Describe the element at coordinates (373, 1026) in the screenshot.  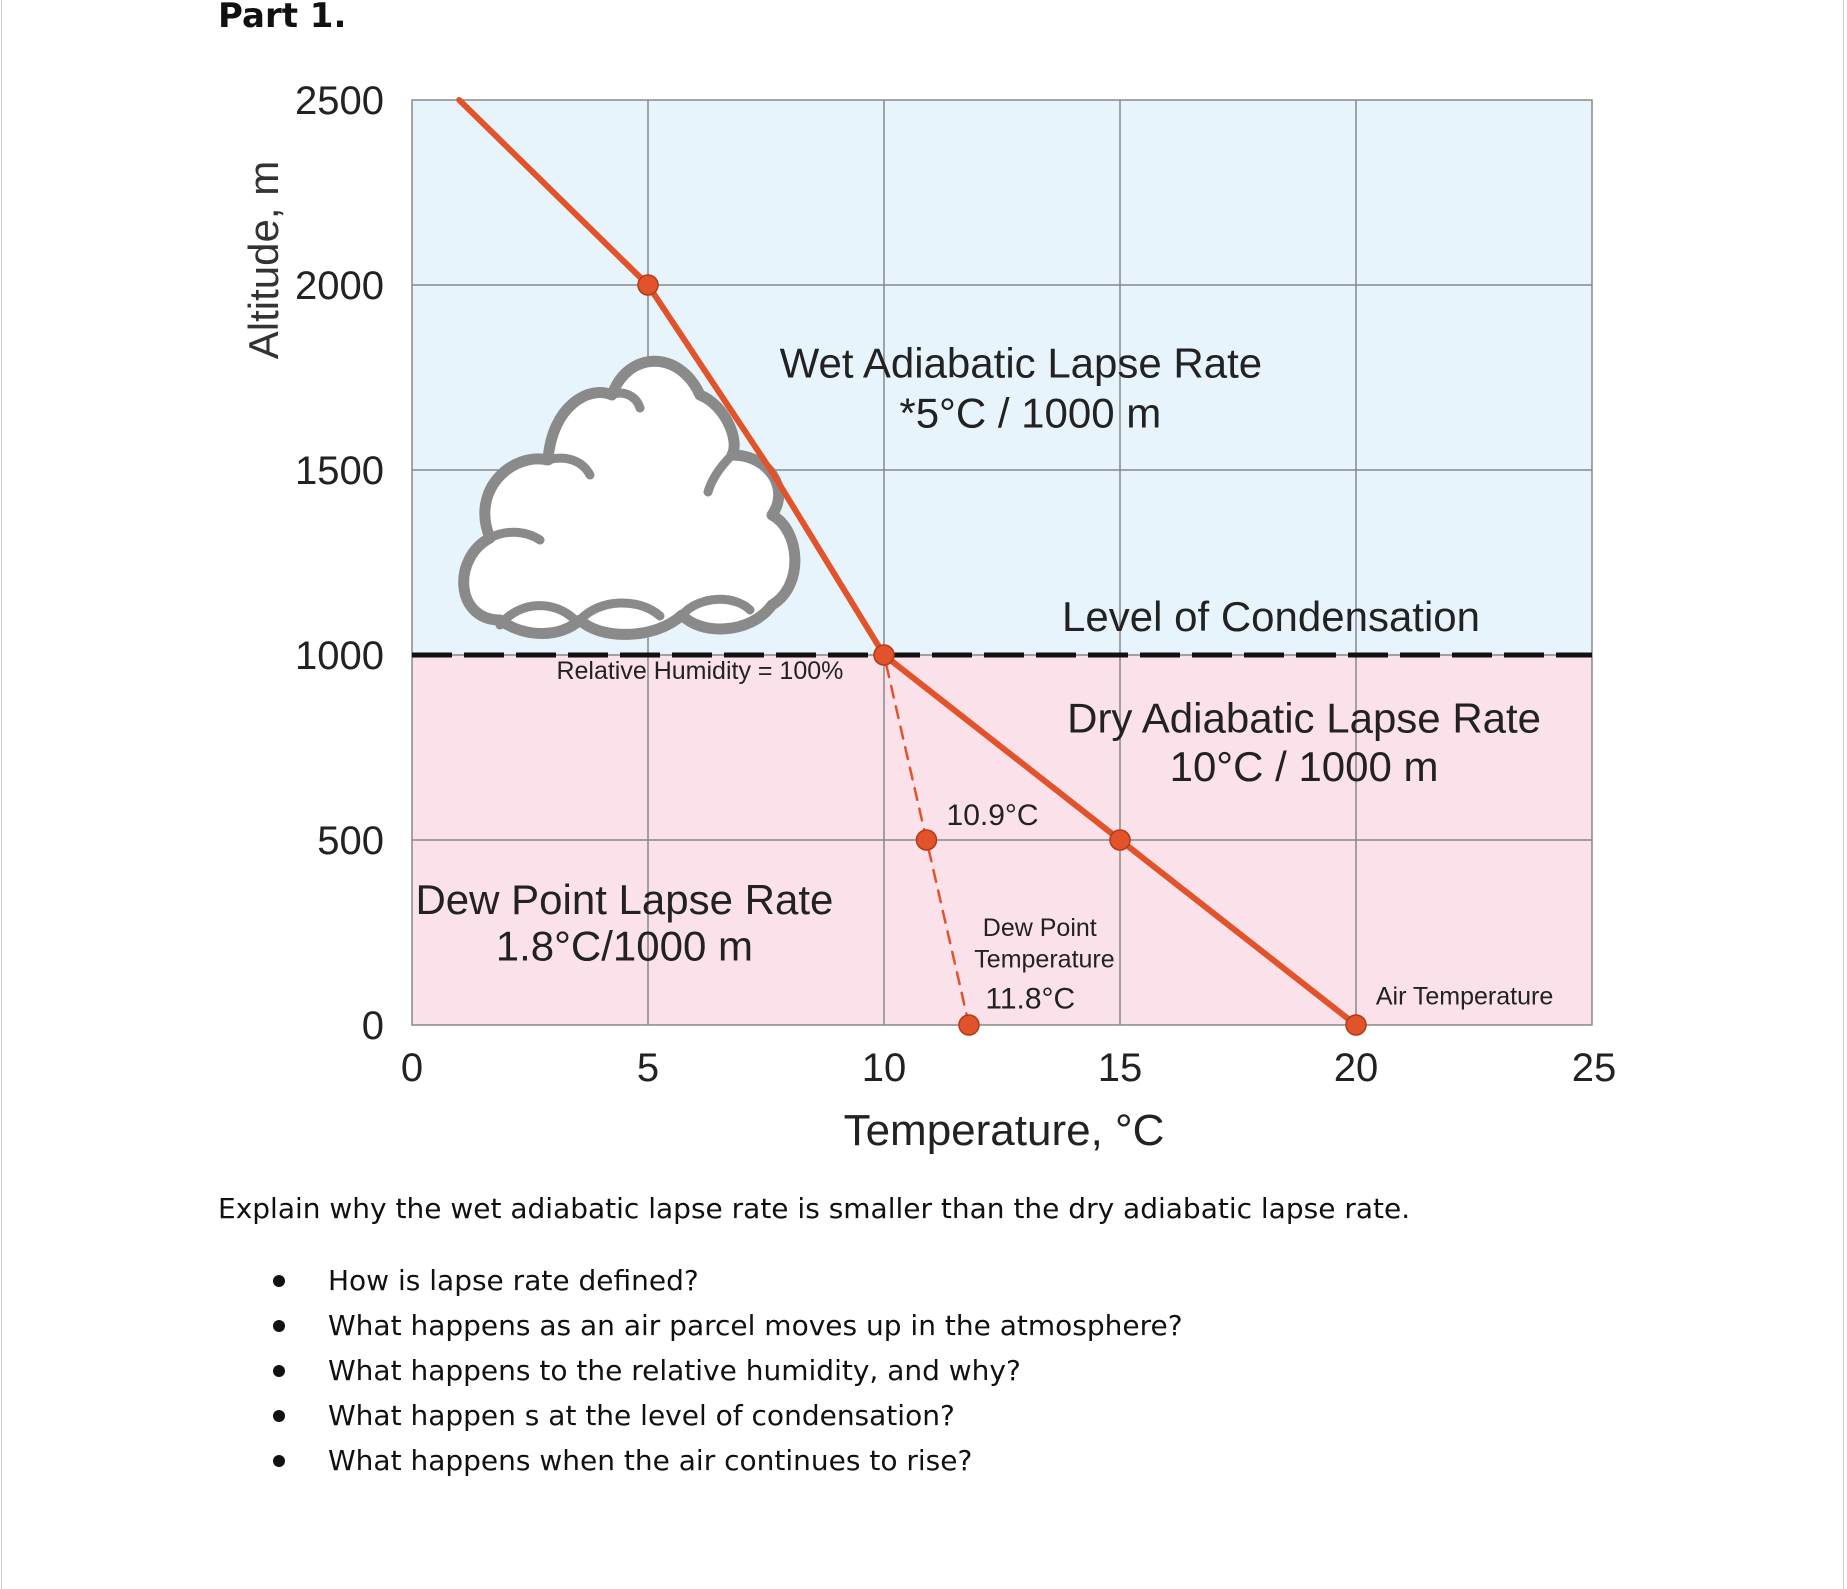
I see `y-tick-label: 0` at that location.